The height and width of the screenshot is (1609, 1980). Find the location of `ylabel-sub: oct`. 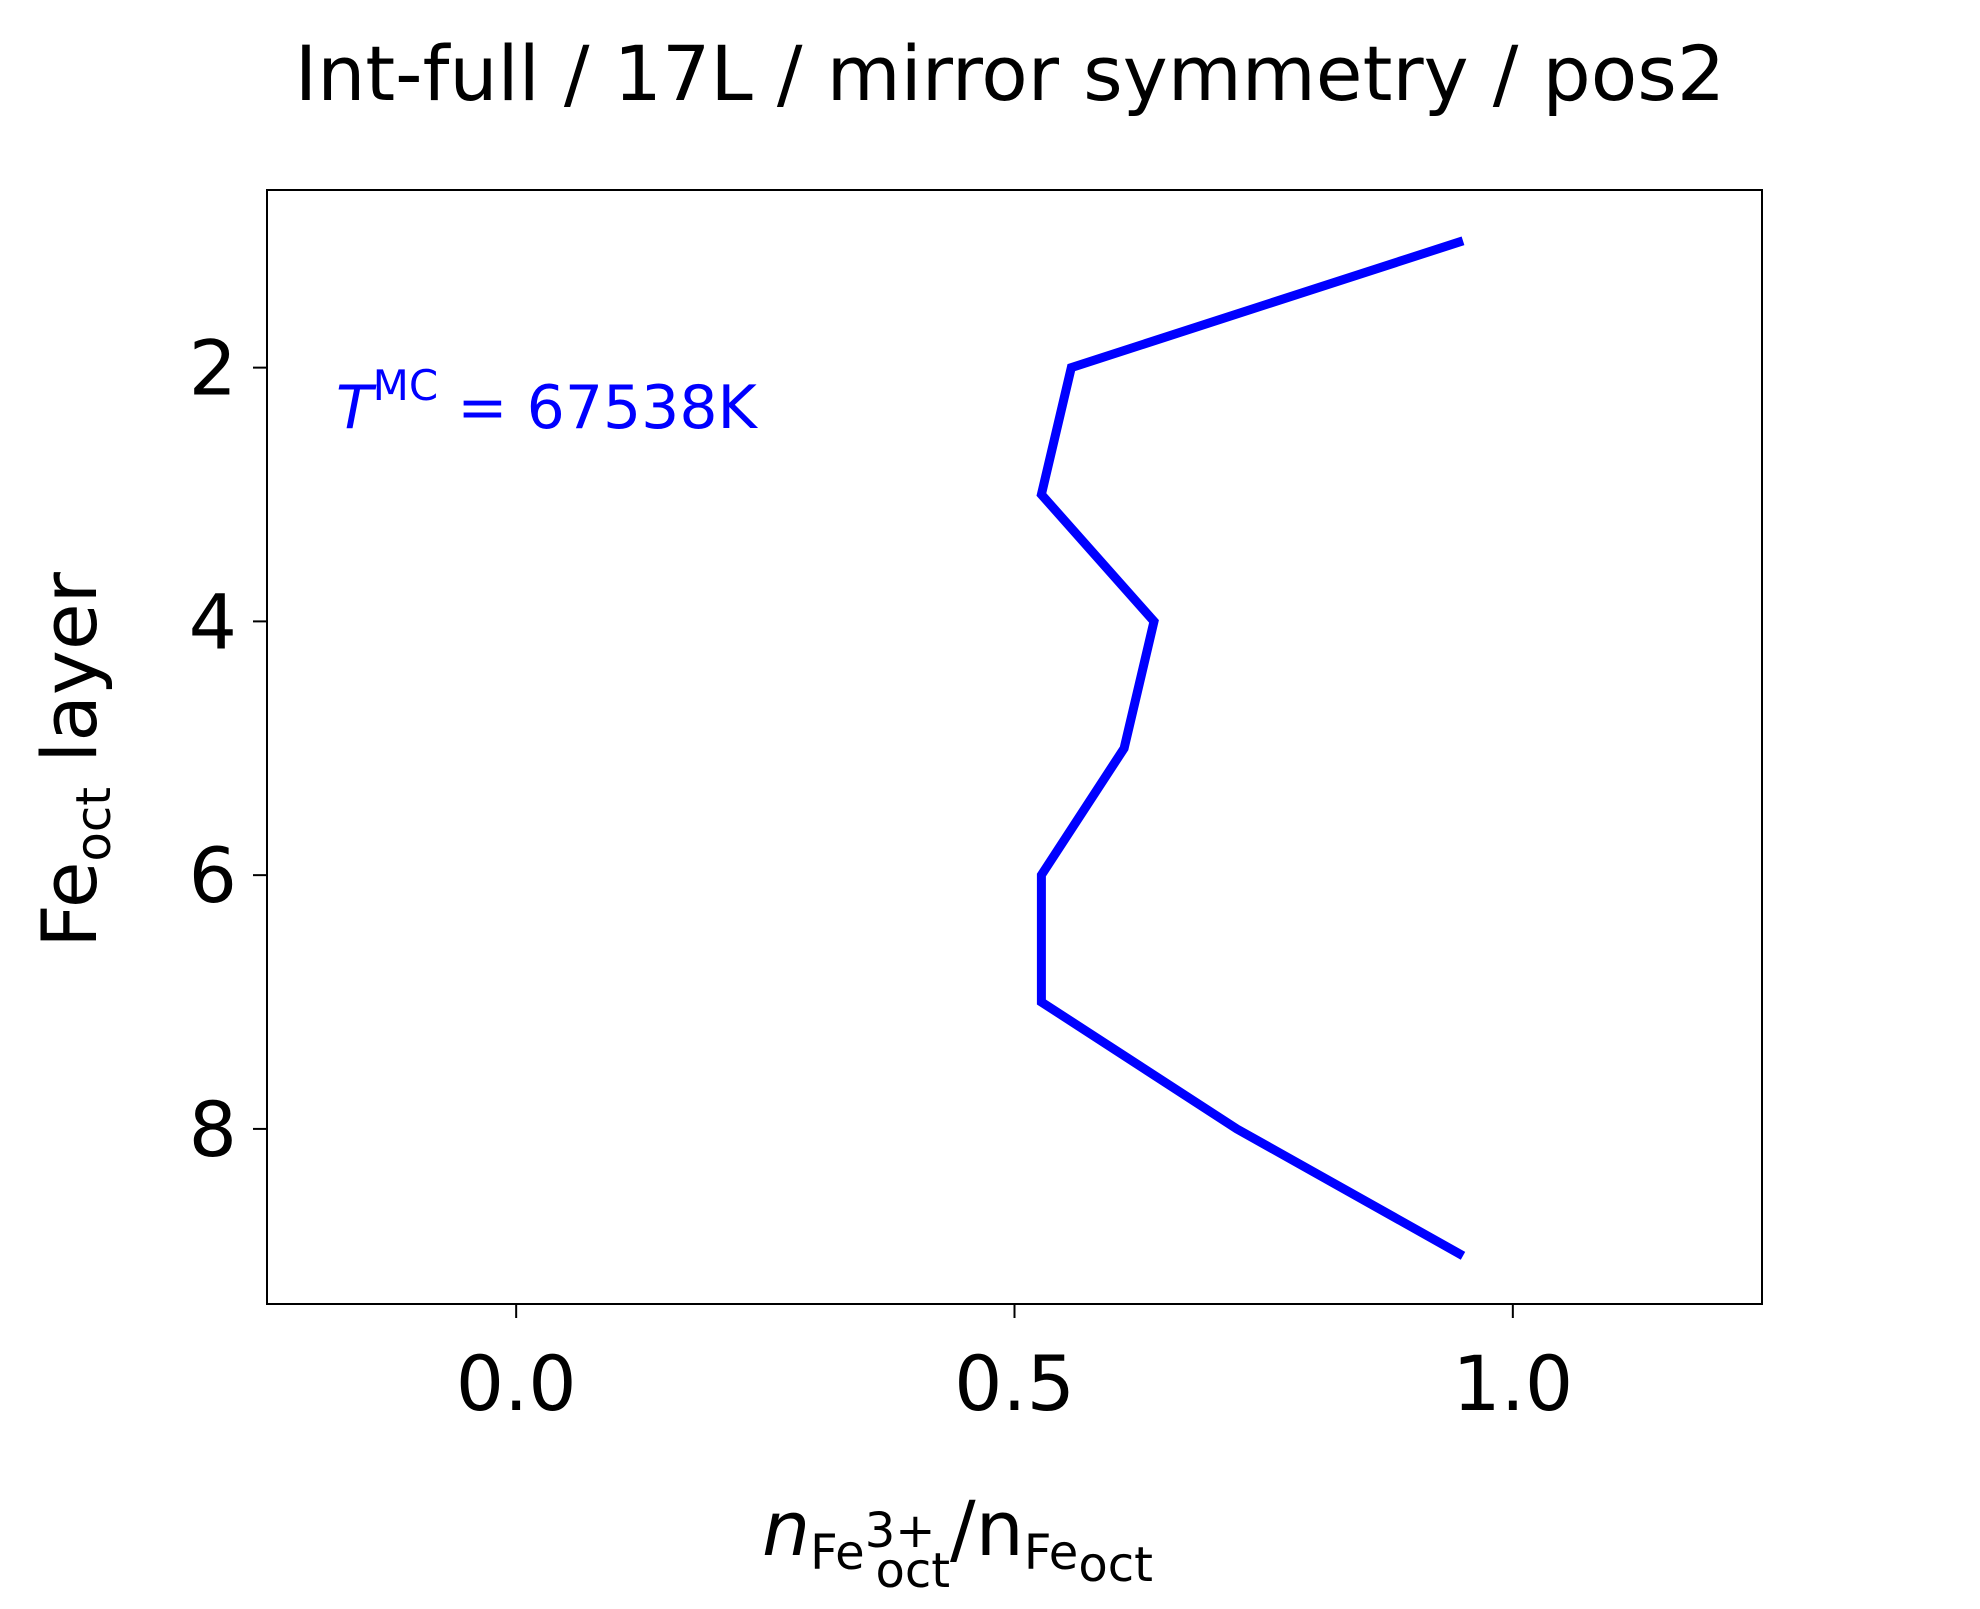

ylabel-sub: oct is located at coordinates (94, 824).